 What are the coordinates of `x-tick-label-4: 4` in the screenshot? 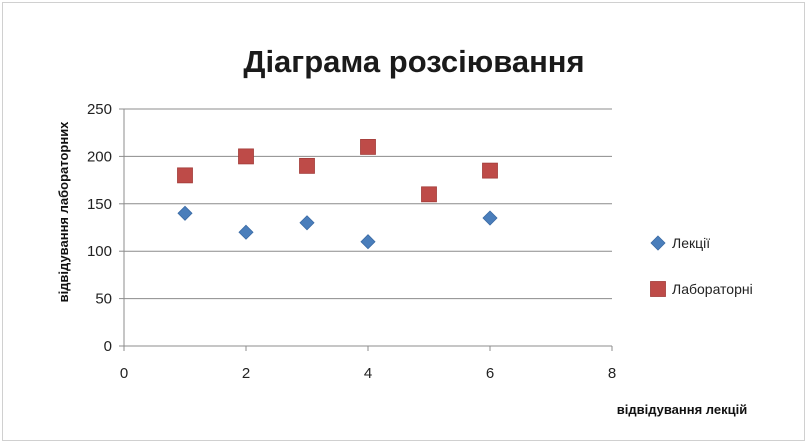 It's located at (368, 373).